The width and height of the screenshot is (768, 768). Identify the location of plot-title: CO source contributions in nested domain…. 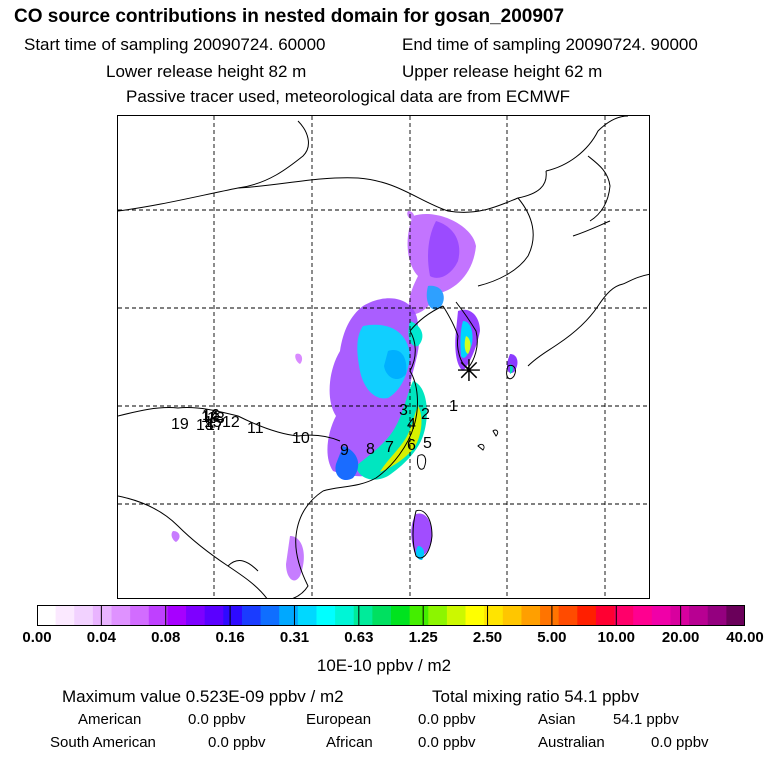
(289, 16).